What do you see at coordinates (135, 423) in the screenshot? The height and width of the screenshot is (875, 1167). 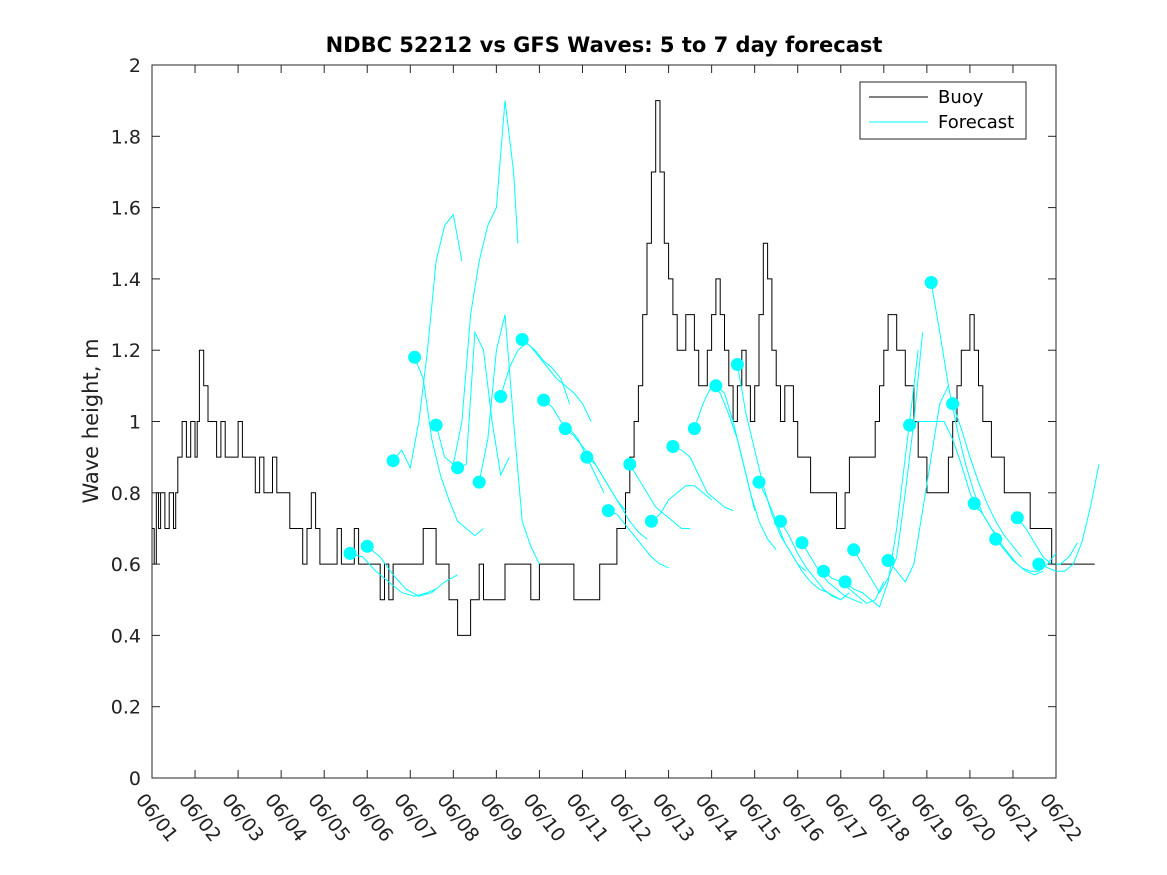 I see `y-tick-label: 1` at bounding box center [135, 423].